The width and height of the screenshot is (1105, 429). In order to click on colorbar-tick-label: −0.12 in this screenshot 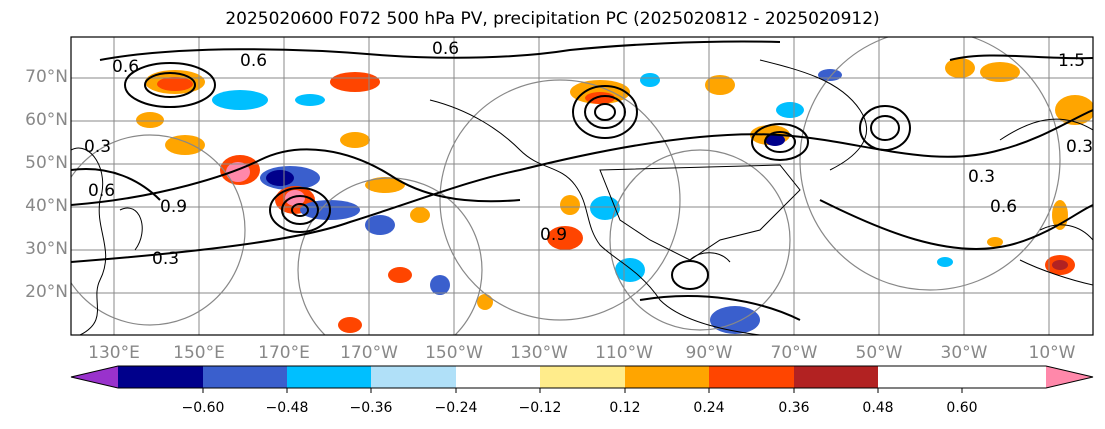, I will do `click(540, 408)`.